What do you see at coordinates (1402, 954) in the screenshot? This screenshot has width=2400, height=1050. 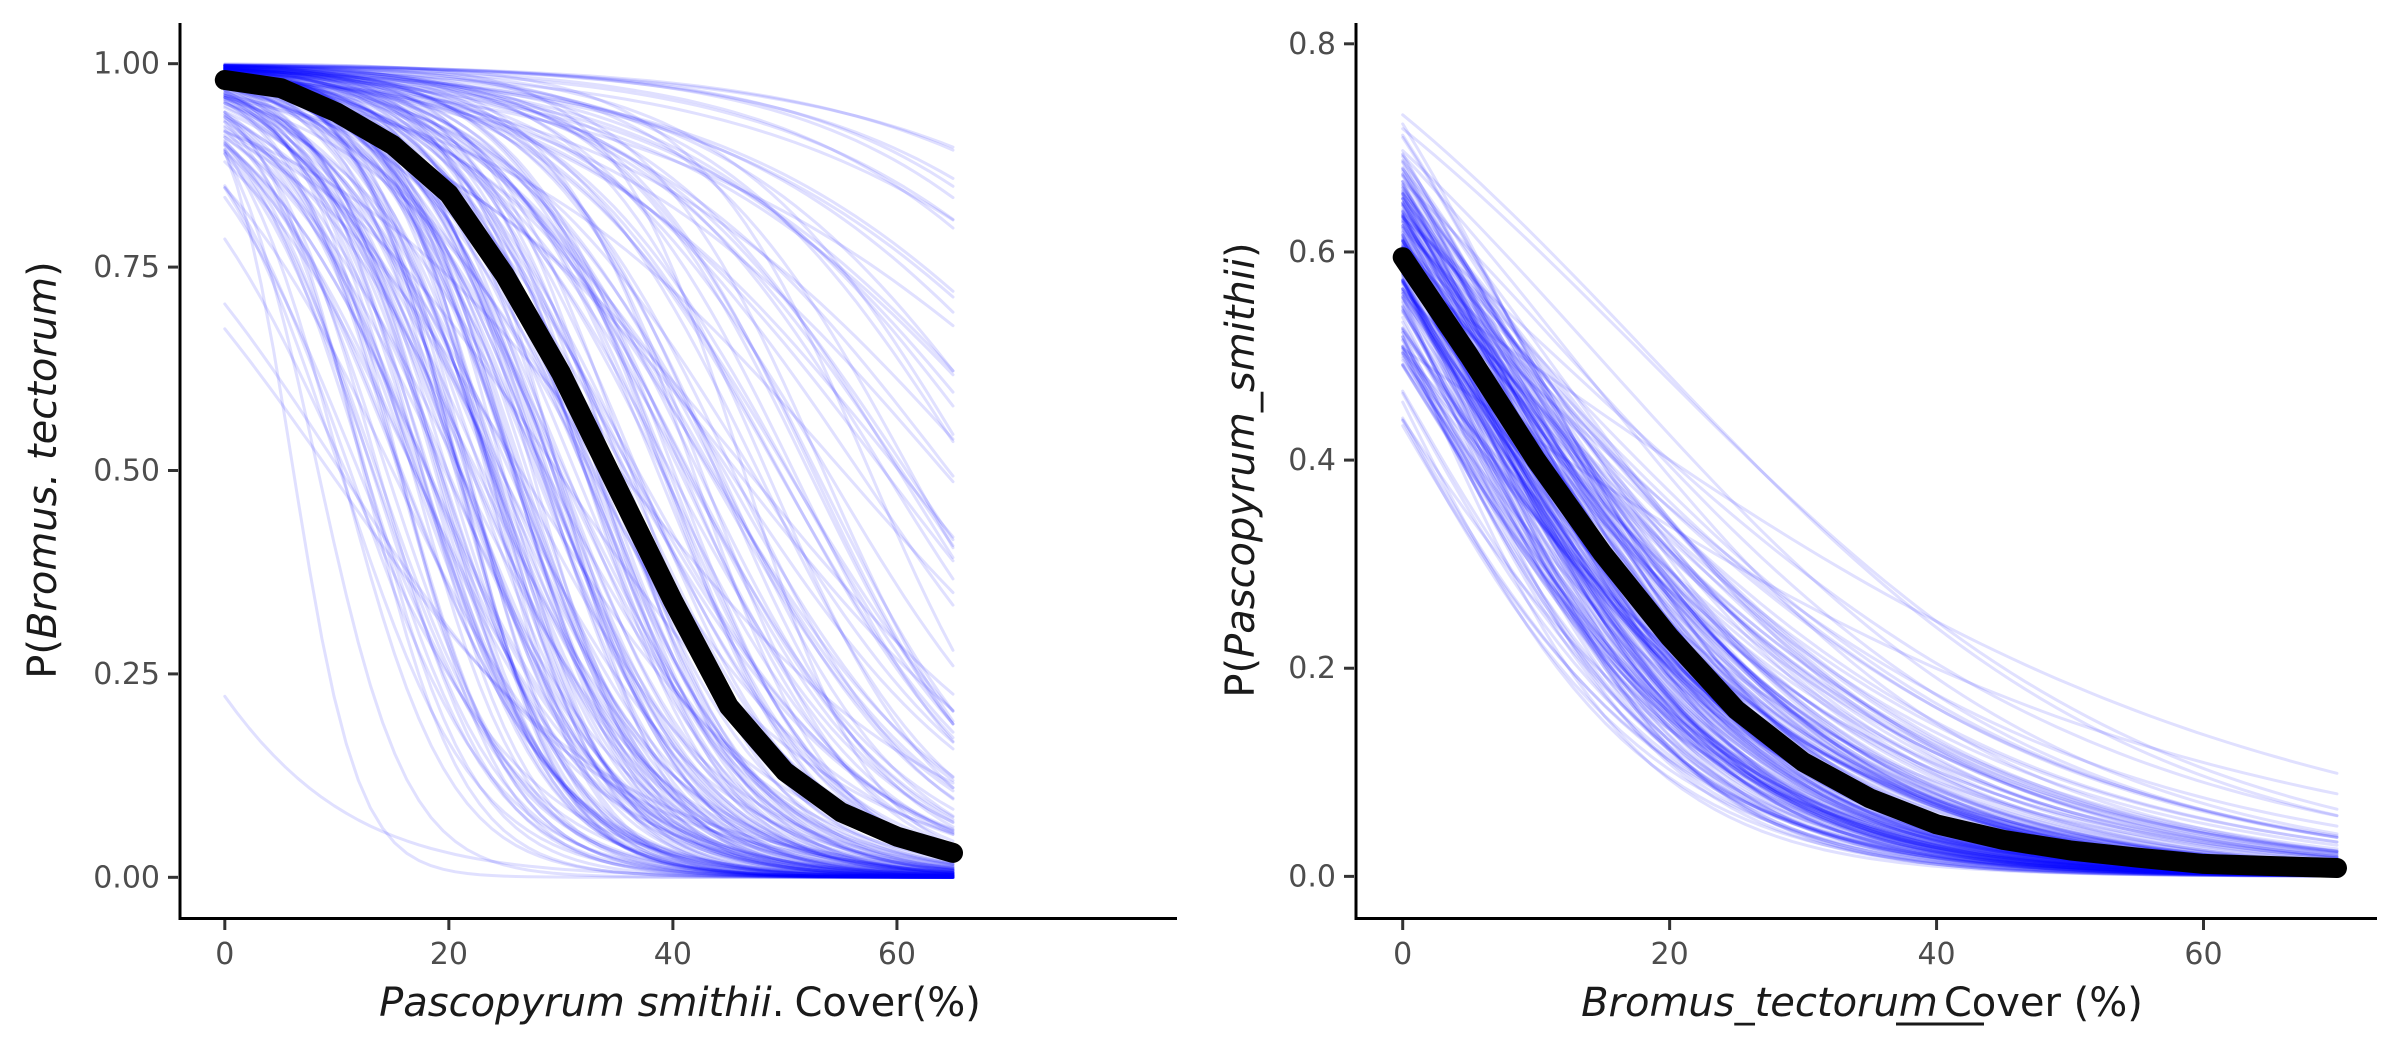 I see `right-x-tick-label: 0` at bounding box center [1402, 954].